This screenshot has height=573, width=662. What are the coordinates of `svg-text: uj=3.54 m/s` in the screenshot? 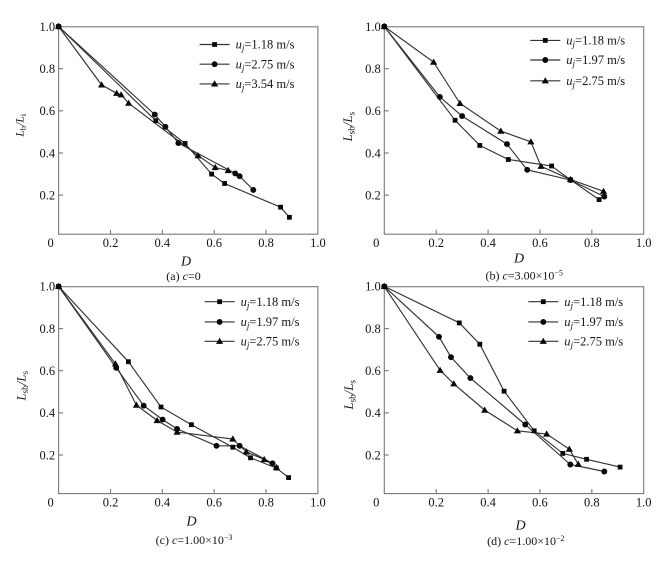 It's located at (265, 85).